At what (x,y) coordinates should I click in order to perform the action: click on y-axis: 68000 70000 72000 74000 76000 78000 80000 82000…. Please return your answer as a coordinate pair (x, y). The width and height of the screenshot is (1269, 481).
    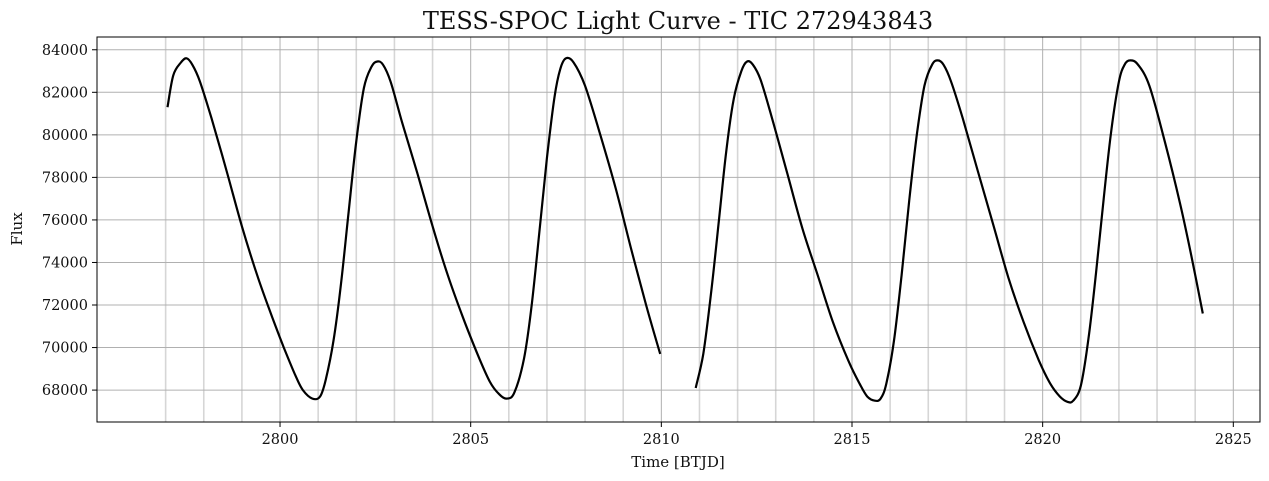
    Looking at the image, I should click on (69, 221).